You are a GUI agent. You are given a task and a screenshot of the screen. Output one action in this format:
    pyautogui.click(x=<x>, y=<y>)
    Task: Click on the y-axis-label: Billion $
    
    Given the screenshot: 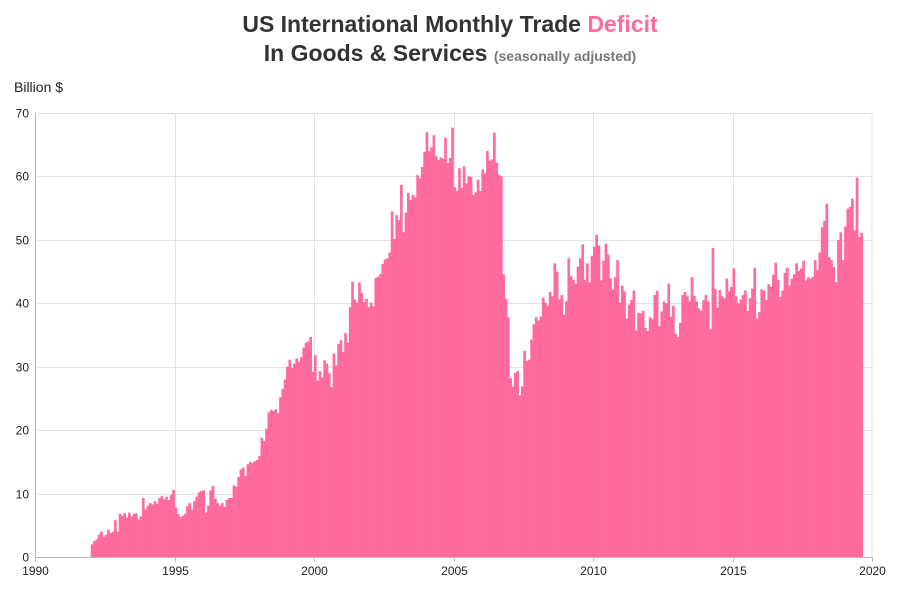 What is the action you would take?
    pyautogui.click(x=39, y=87)
    